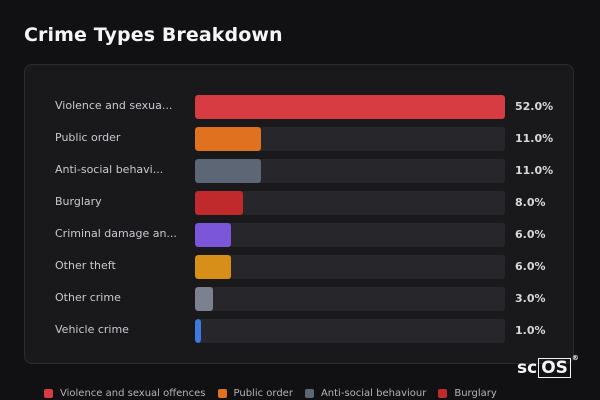  I want to click on bar-value-label: 1.0%, so click(530, 330).